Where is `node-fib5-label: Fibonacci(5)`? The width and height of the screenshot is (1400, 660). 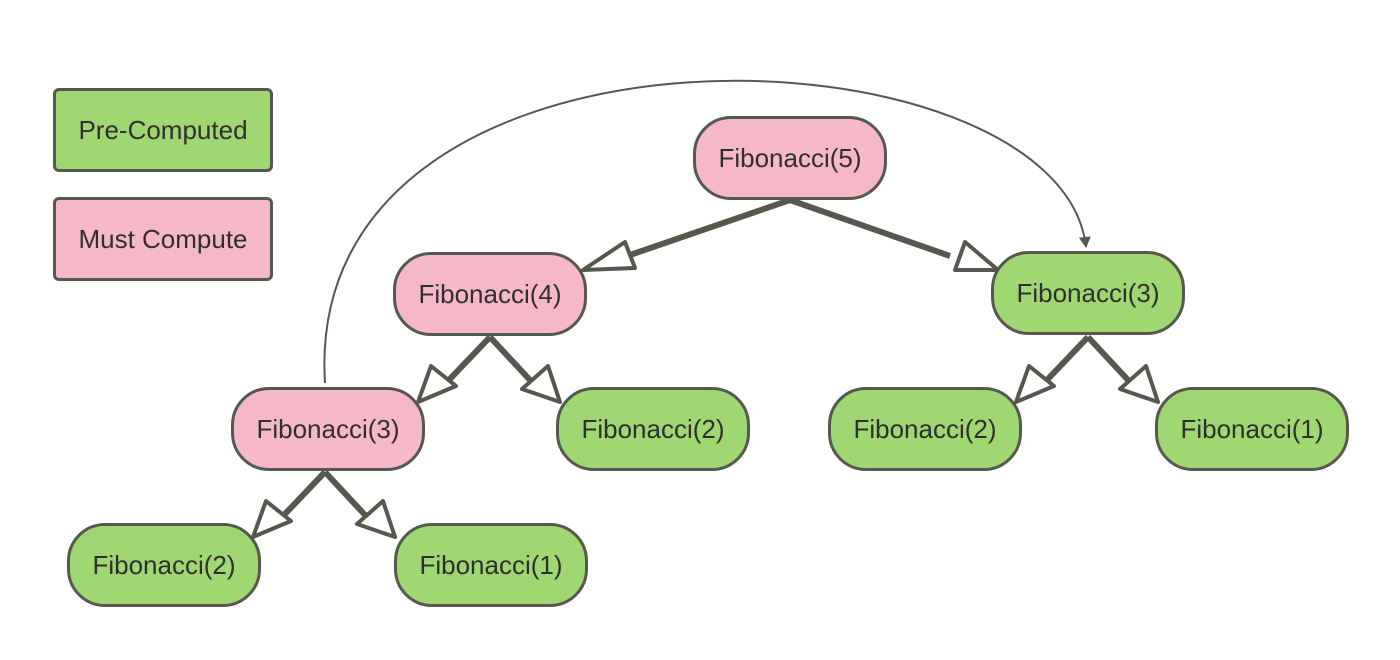 node-fib5-label: Fibonacci(5) is located at coordinates (790, 157).